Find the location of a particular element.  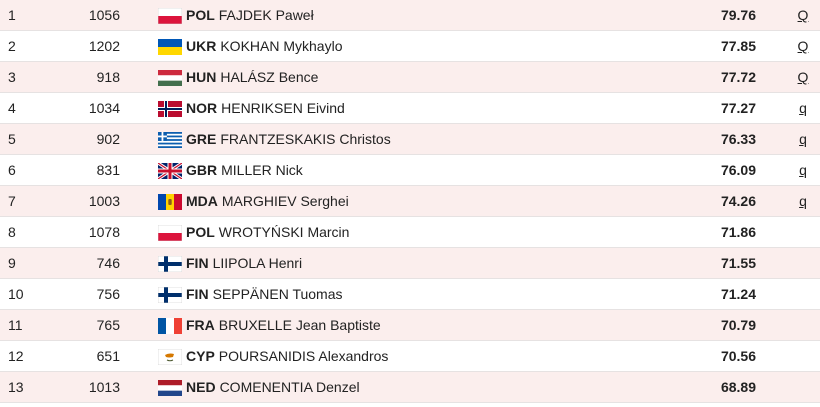

athlete-cell: FIN LIIPOLA Henri is located at coordinates (244, 263).